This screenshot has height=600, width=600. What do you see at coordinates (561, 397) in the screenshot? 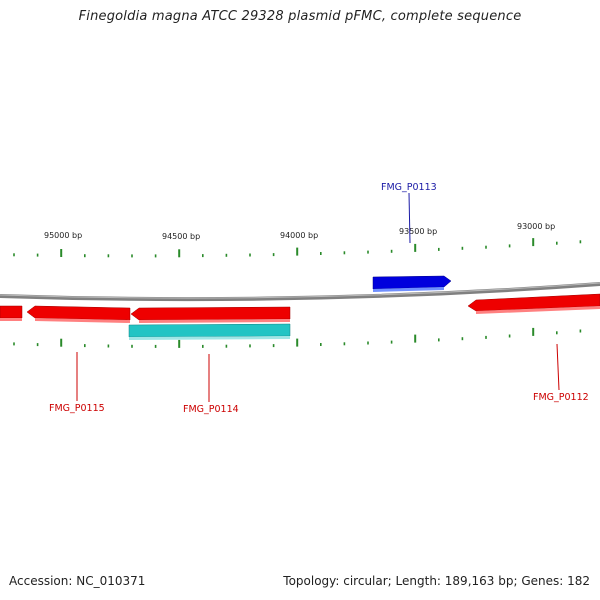
I see `gene-label-fmg-p0112: FMG_P0112` at bounding box center [561, 397].